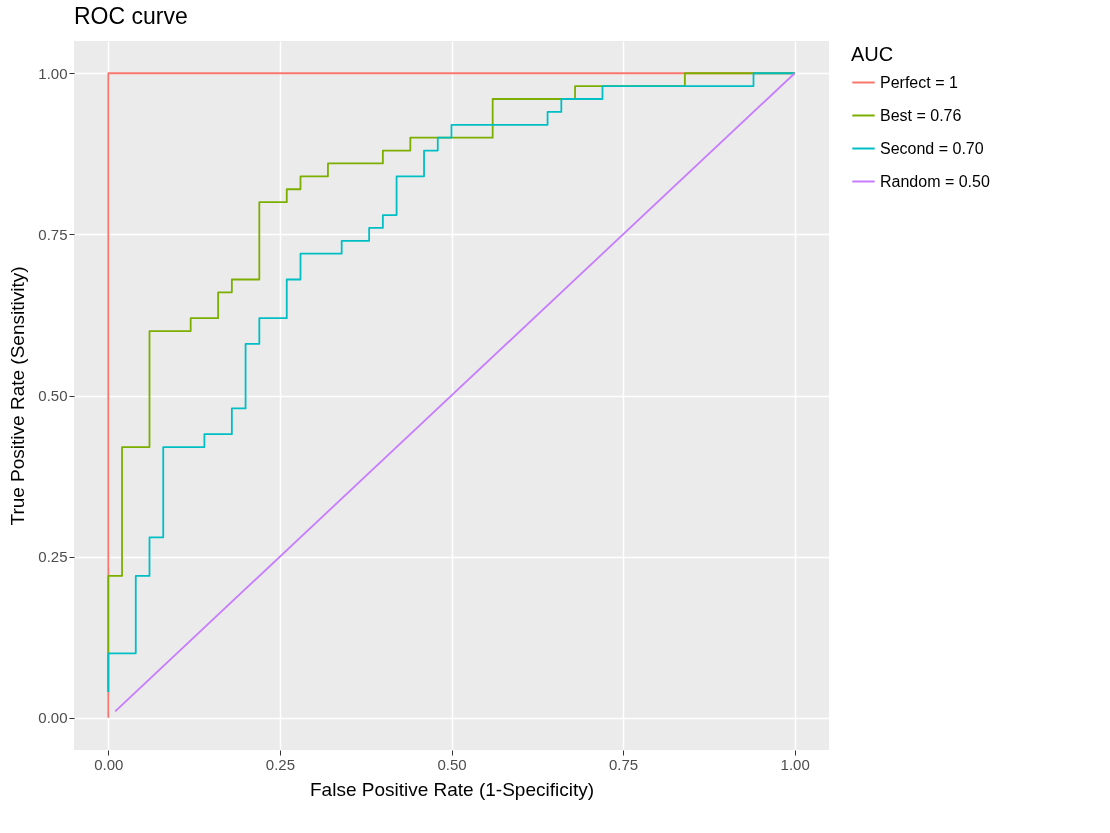 This screenshot has width=1110, height=833. Describe the element at coordinates (932, 148) in the screenshot. I see `legend-label: Second = 0.70` at that location.